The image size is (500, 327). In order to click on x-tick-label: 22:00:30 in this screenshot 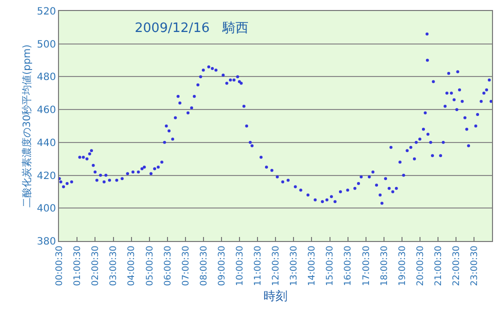, I will do `click(457, 265)`.